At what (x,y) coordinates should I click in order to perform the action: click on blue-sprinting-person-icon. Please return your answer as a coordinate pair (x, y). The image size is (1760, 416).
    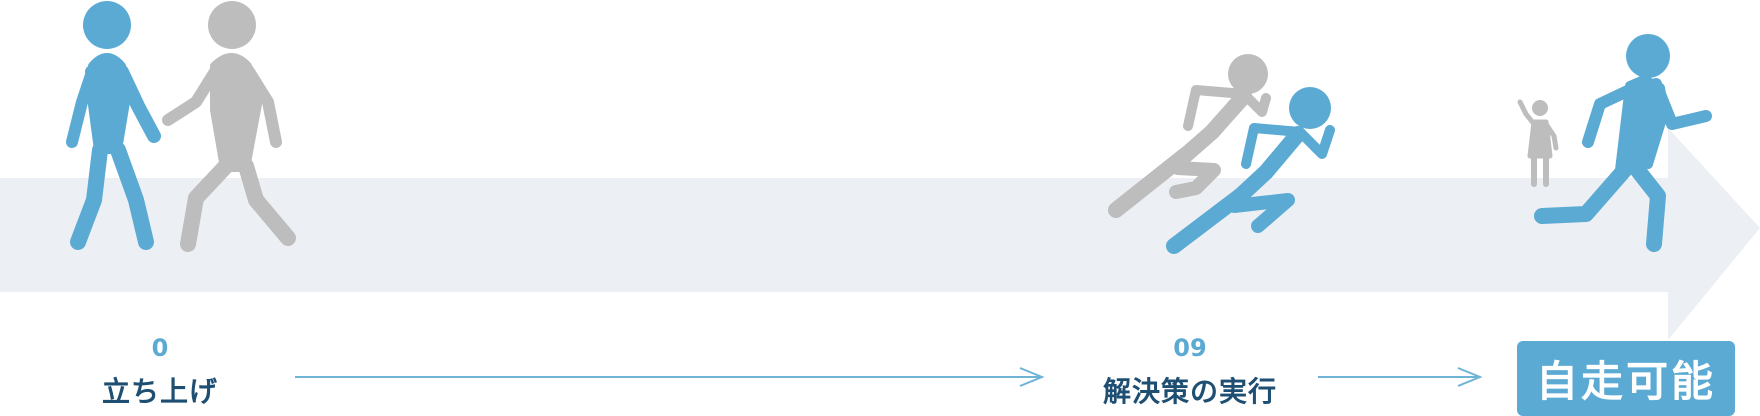
    Looking at the image, I should click on (1623, 143).